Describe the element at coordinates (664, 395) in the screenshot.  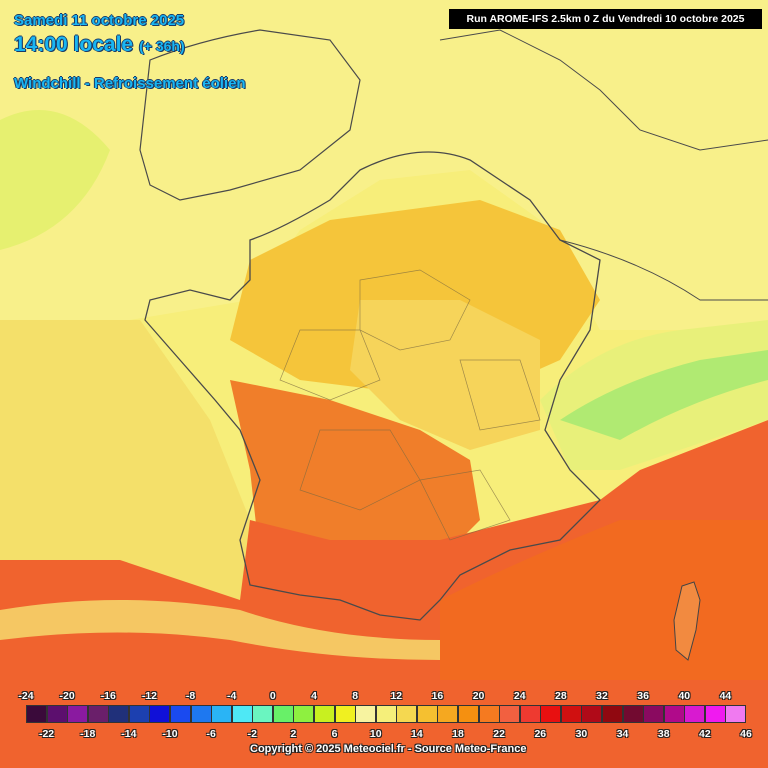
I see `alps-green-band` at that location.